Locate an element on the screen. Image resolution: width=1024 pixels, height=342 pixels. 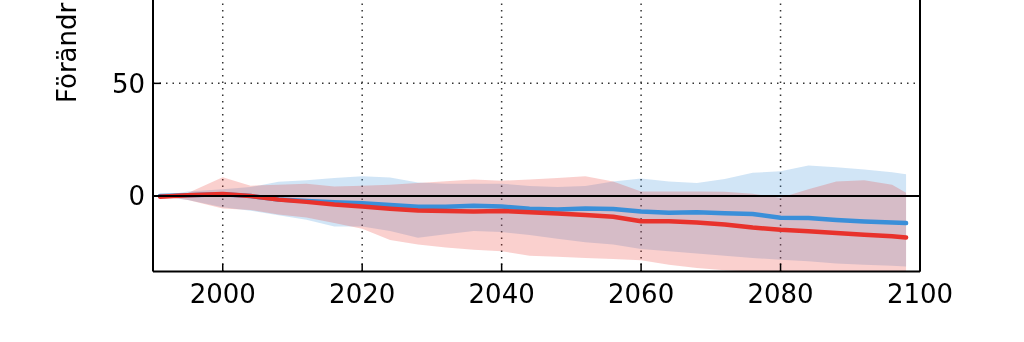
y-tick-label: 0 is located at coordinates (136, 196).